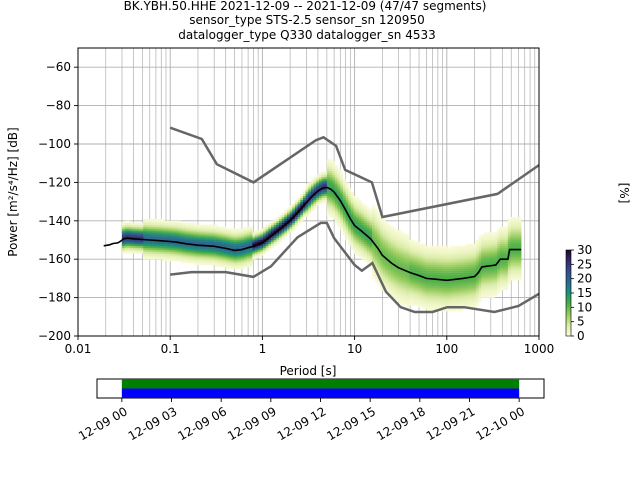 This screenshot has width=640, height=480. Describe the element at coordinates (354, 172) in the screenshot. I see `noise-model-high-line` at that location.